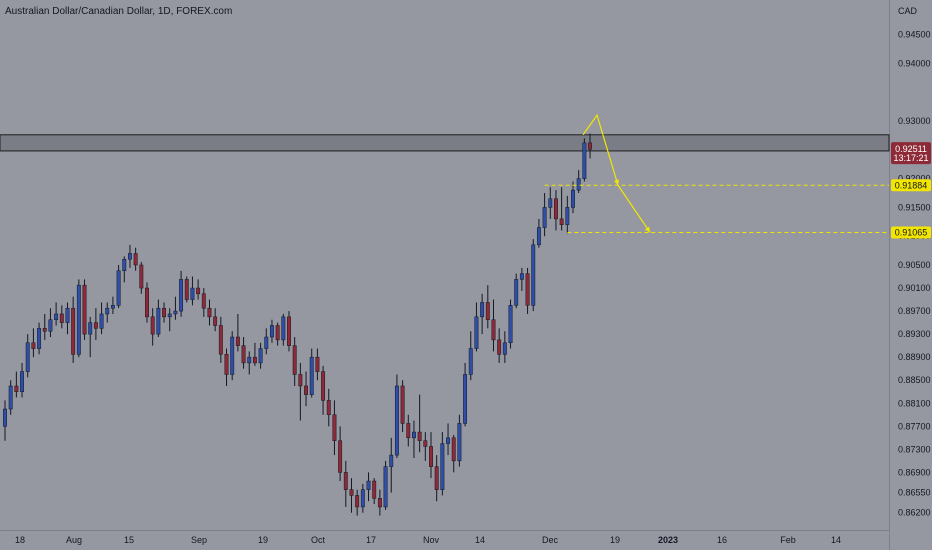 The height and width of the screenshot is (550, 932). I want to click on y-tick-label: 0.87700, so click(914, 426).